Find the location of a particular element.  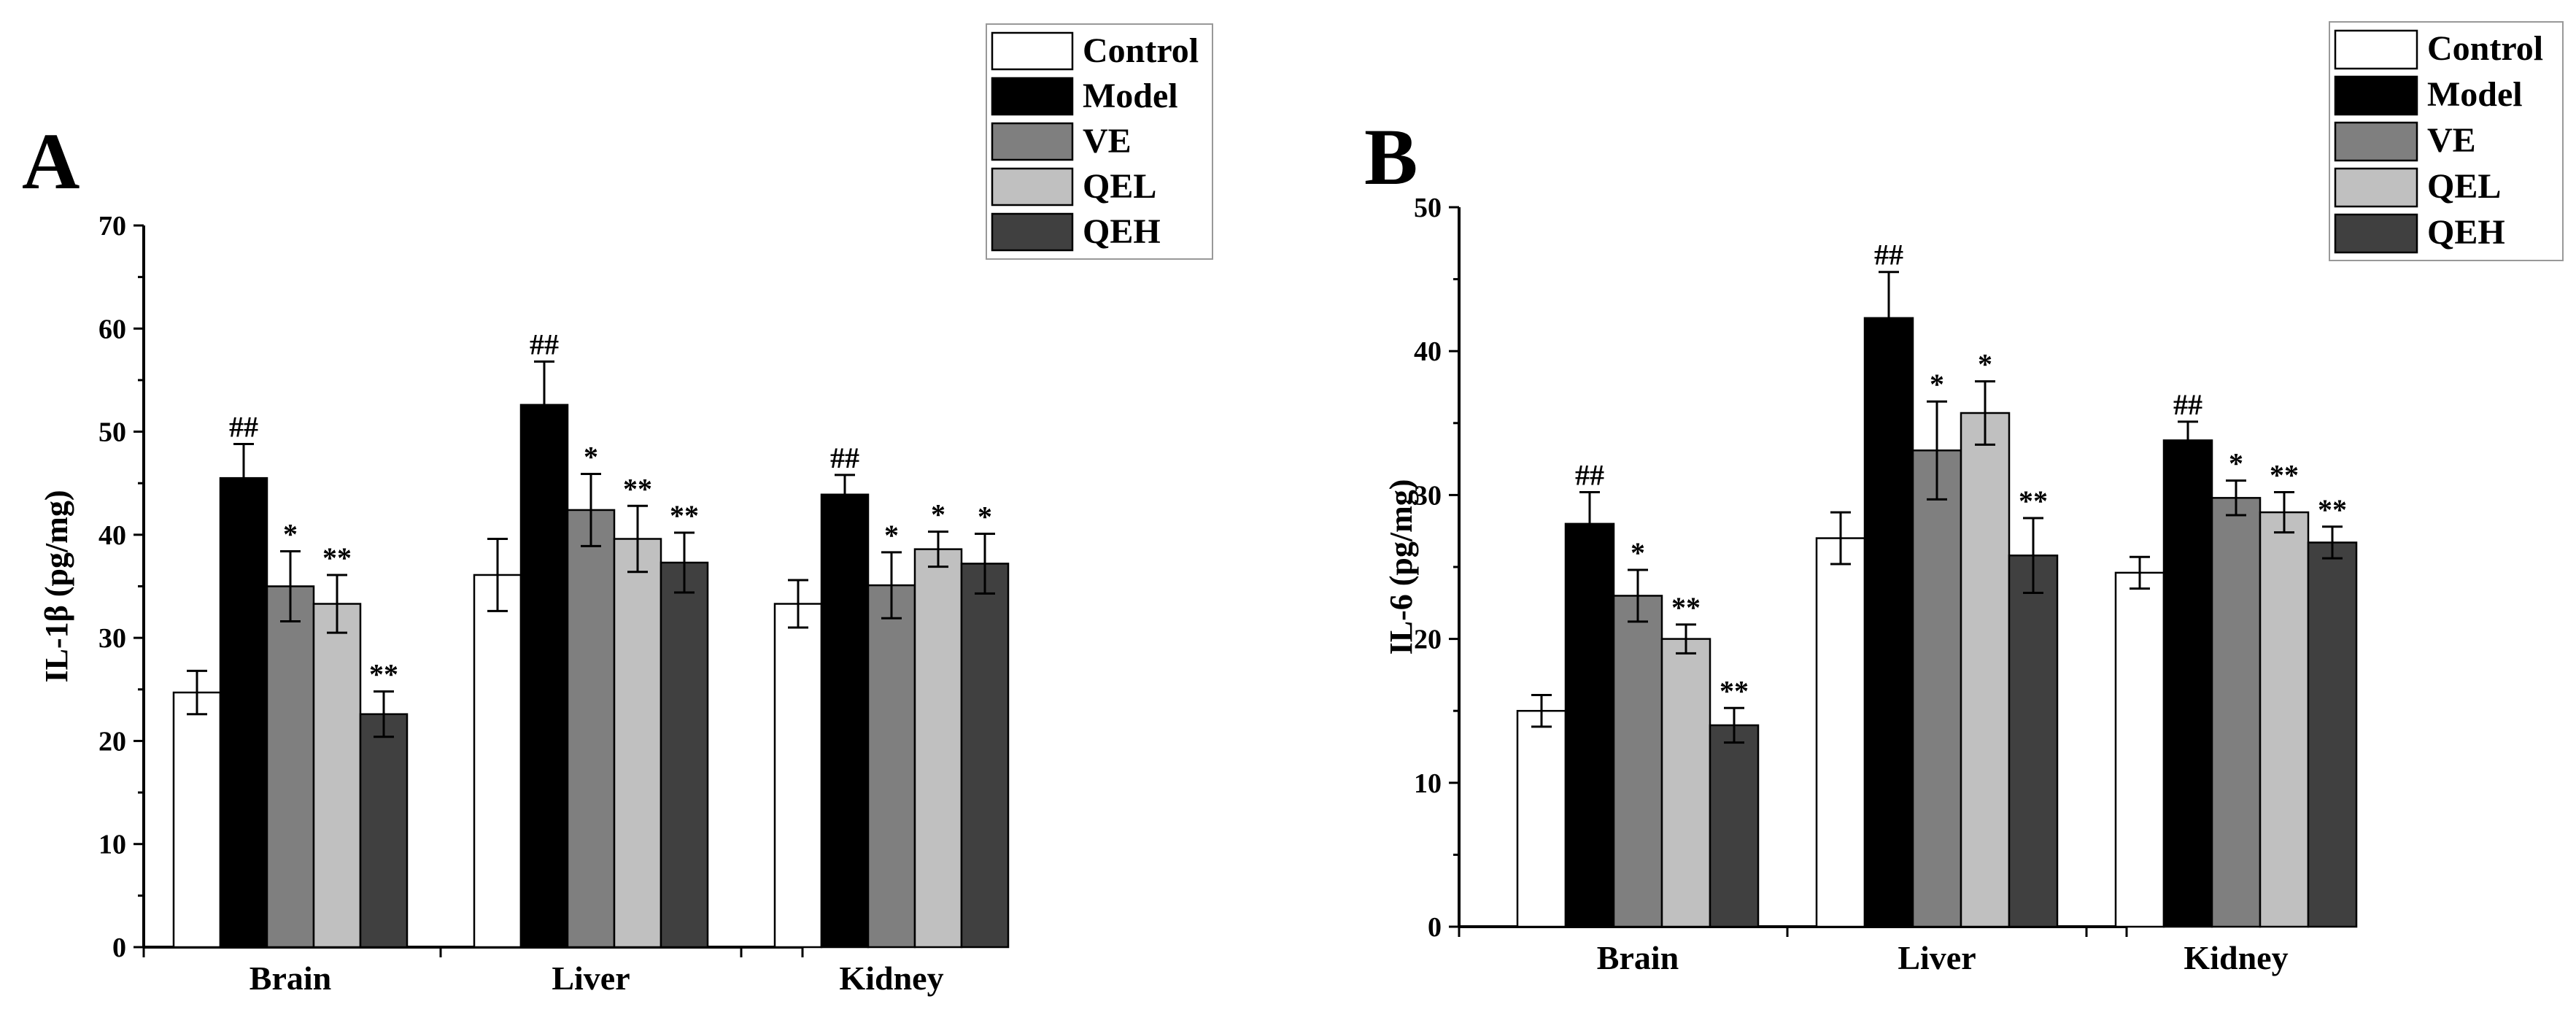

y-tick-label: 70 is located at coordinates (112, 226).